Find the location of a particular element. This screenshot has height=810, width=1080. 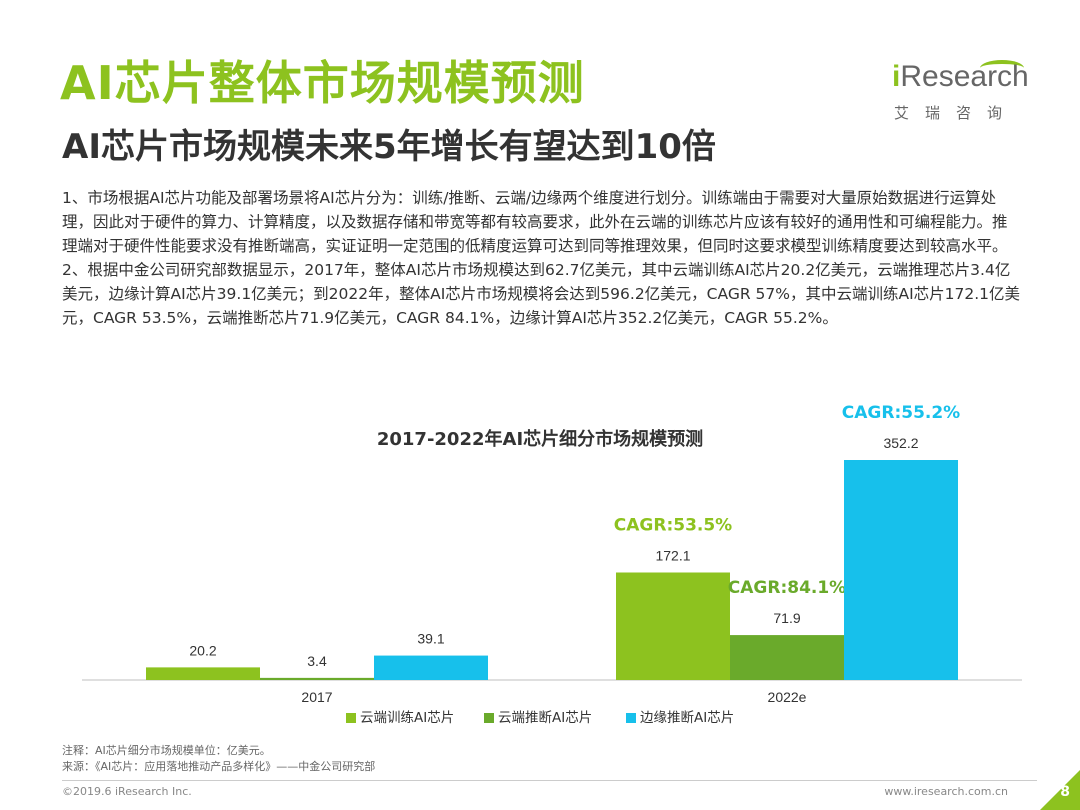

legend-label: 云端推断AI芯片 is located at coordinates (545, 718).